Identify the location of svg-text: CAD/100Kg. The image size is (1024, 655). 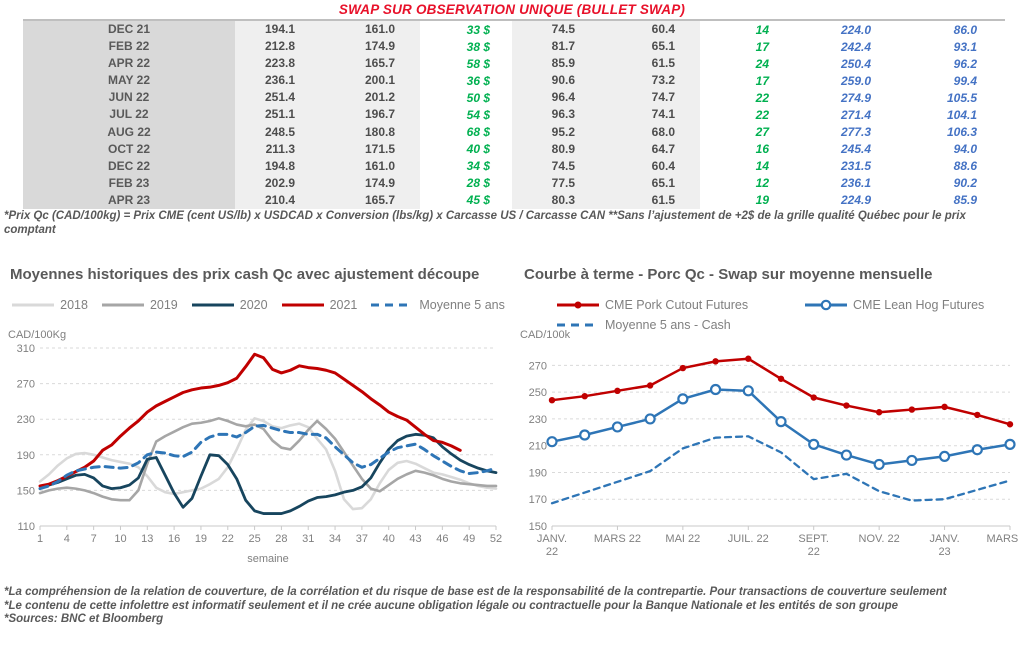
(37, 335).